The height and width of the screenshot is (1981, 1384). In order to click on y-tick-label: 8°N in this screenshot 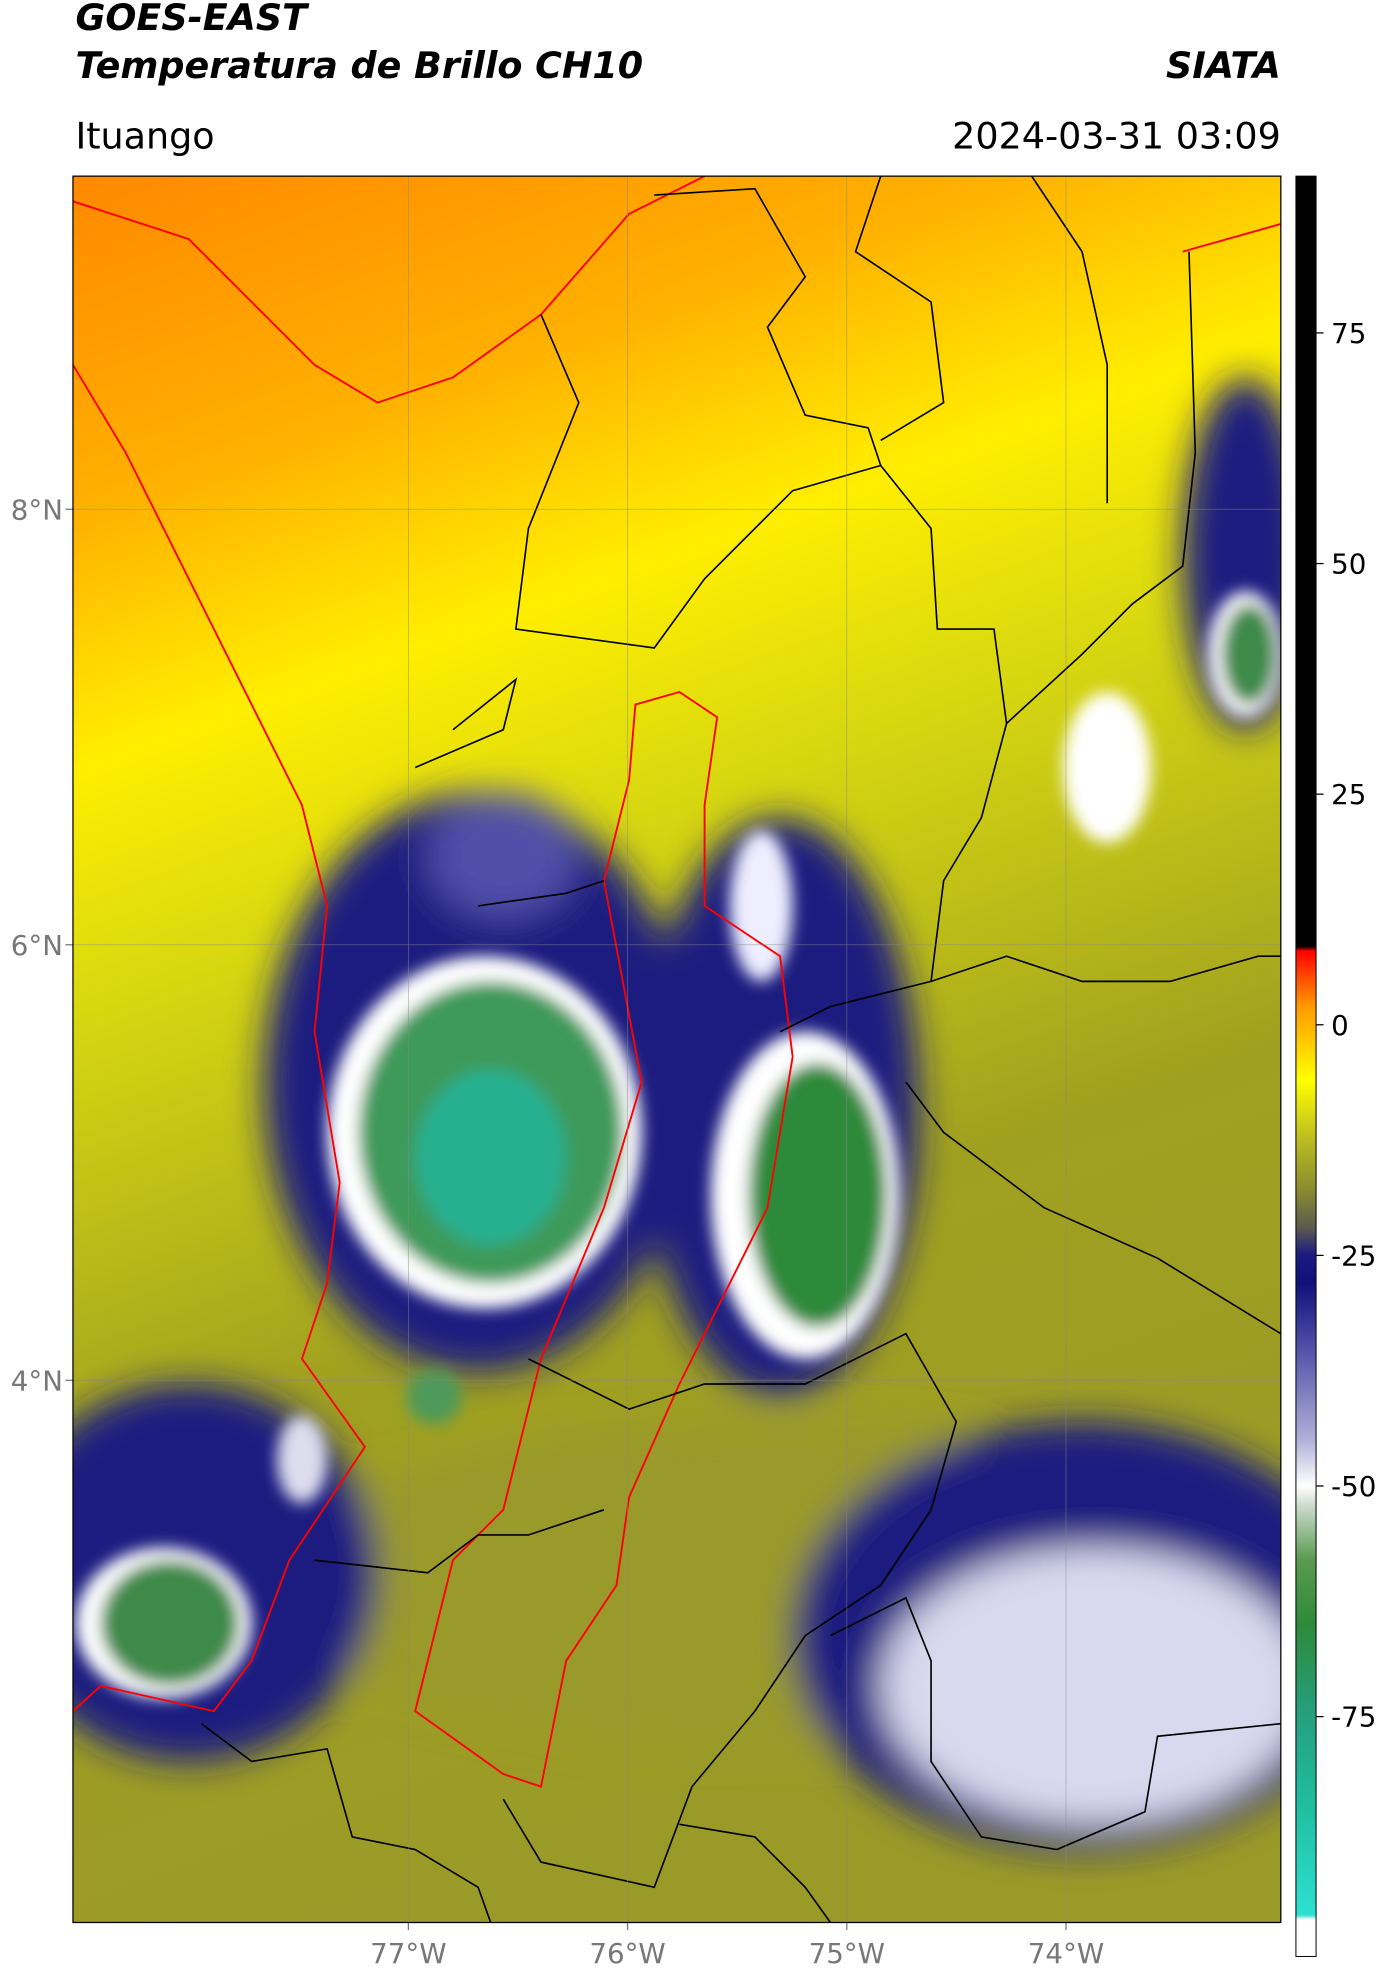, I will do `click(37, 509)`.